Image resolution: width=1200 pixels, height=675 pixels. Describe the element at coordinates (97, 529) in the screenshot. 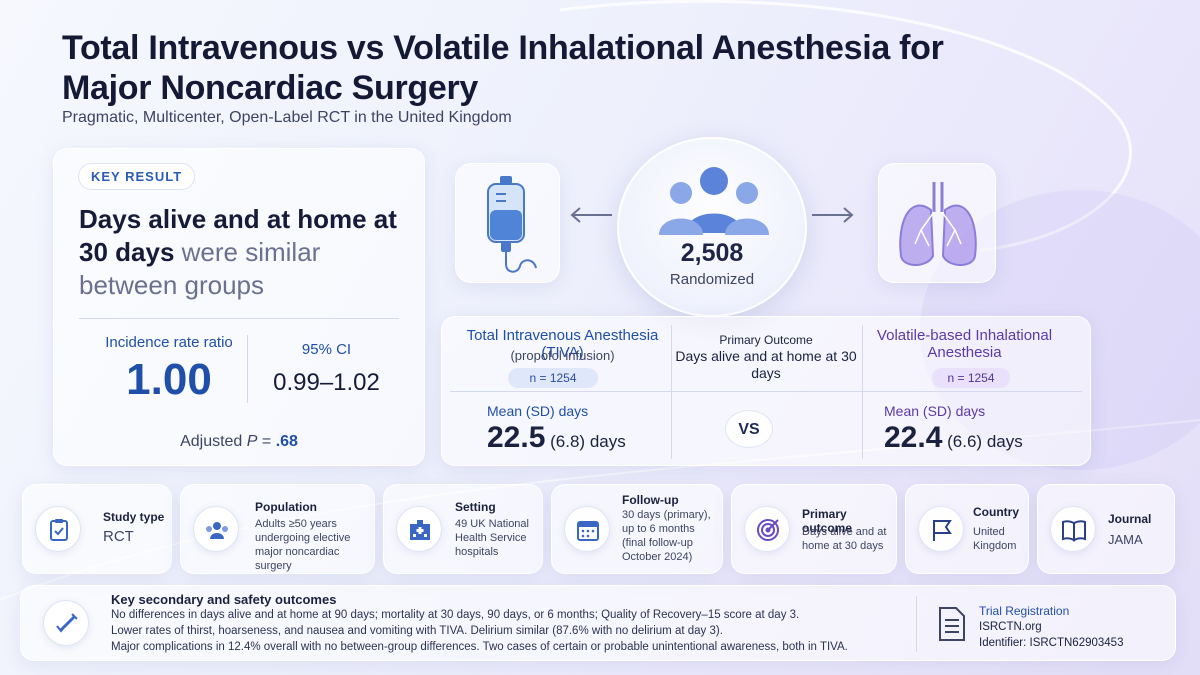

I see `card-study-type: Study type RCT` at that location.